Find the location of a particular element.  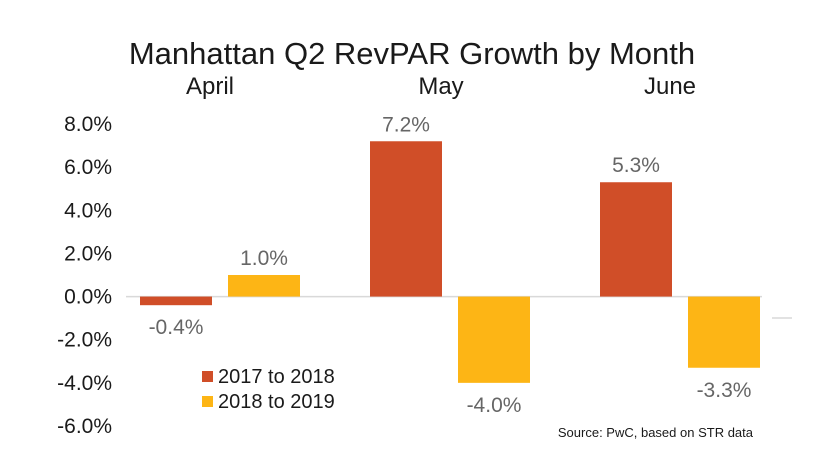

y-tick-label: 6.0% is located at coordinates (88, 167).